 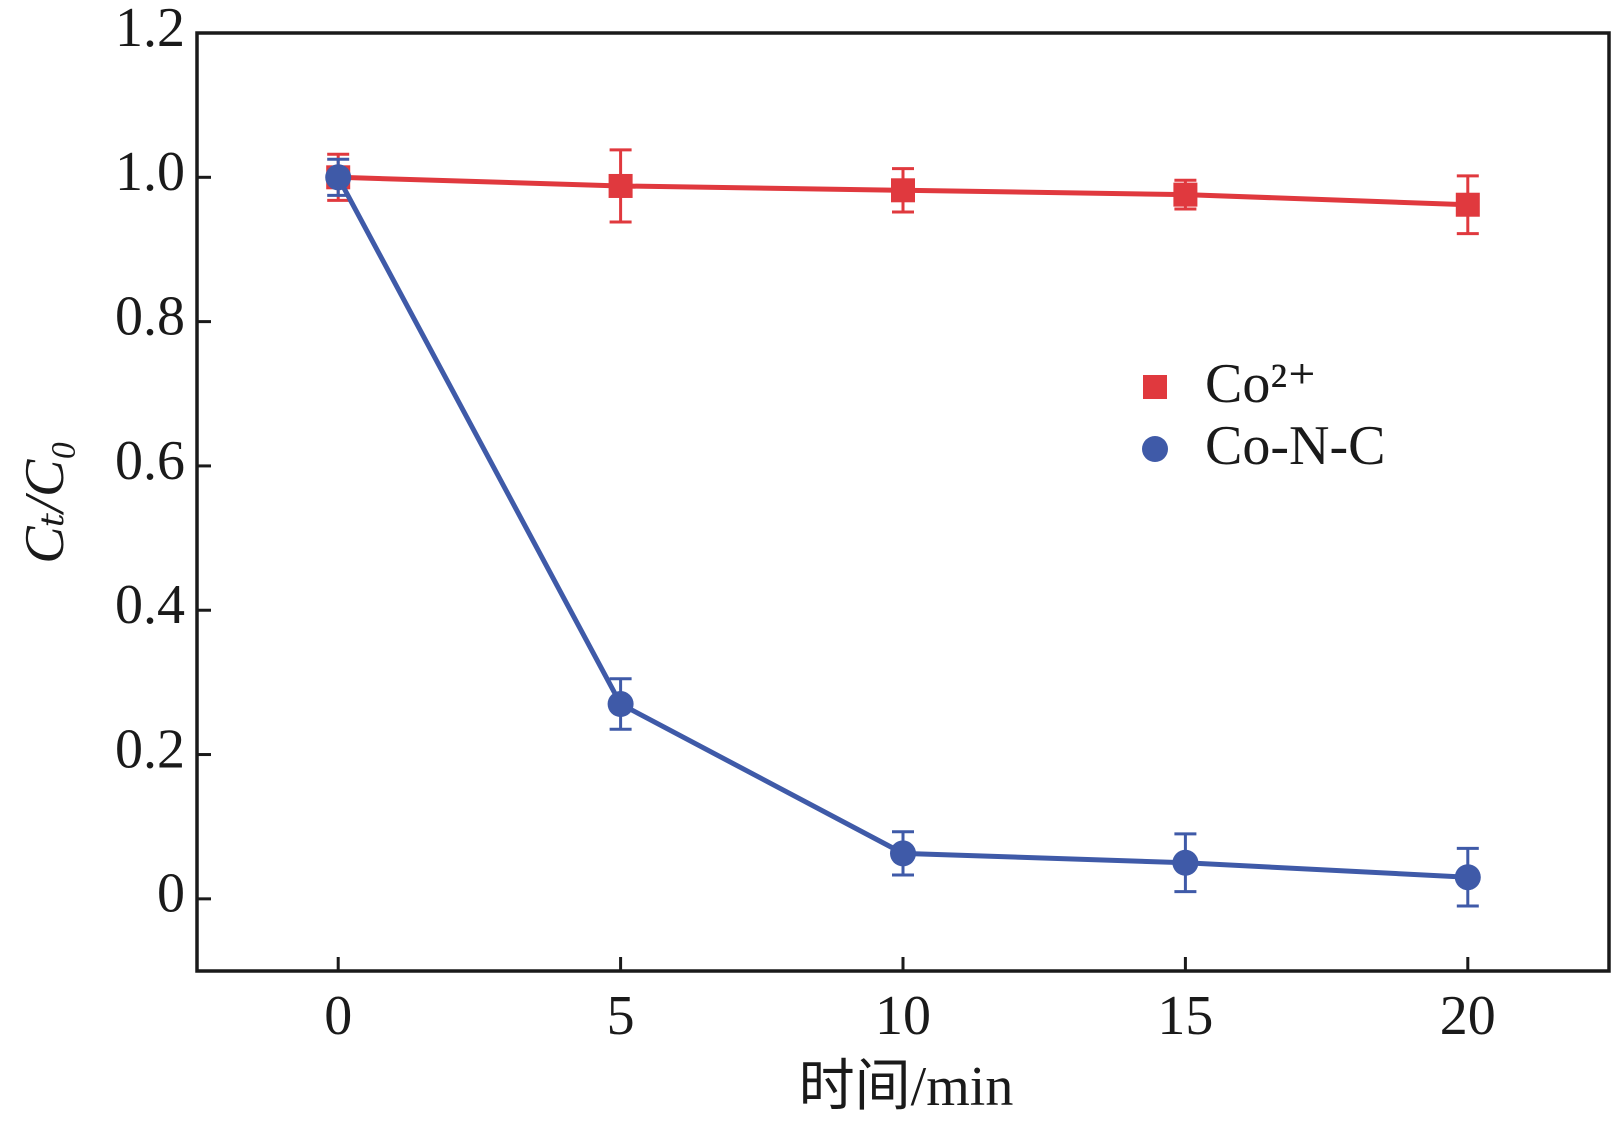 What do you see at coordinates (150, 605) in the screenshot?
I see `y-tick-label: 0.4` at bounding box center [150, 605].